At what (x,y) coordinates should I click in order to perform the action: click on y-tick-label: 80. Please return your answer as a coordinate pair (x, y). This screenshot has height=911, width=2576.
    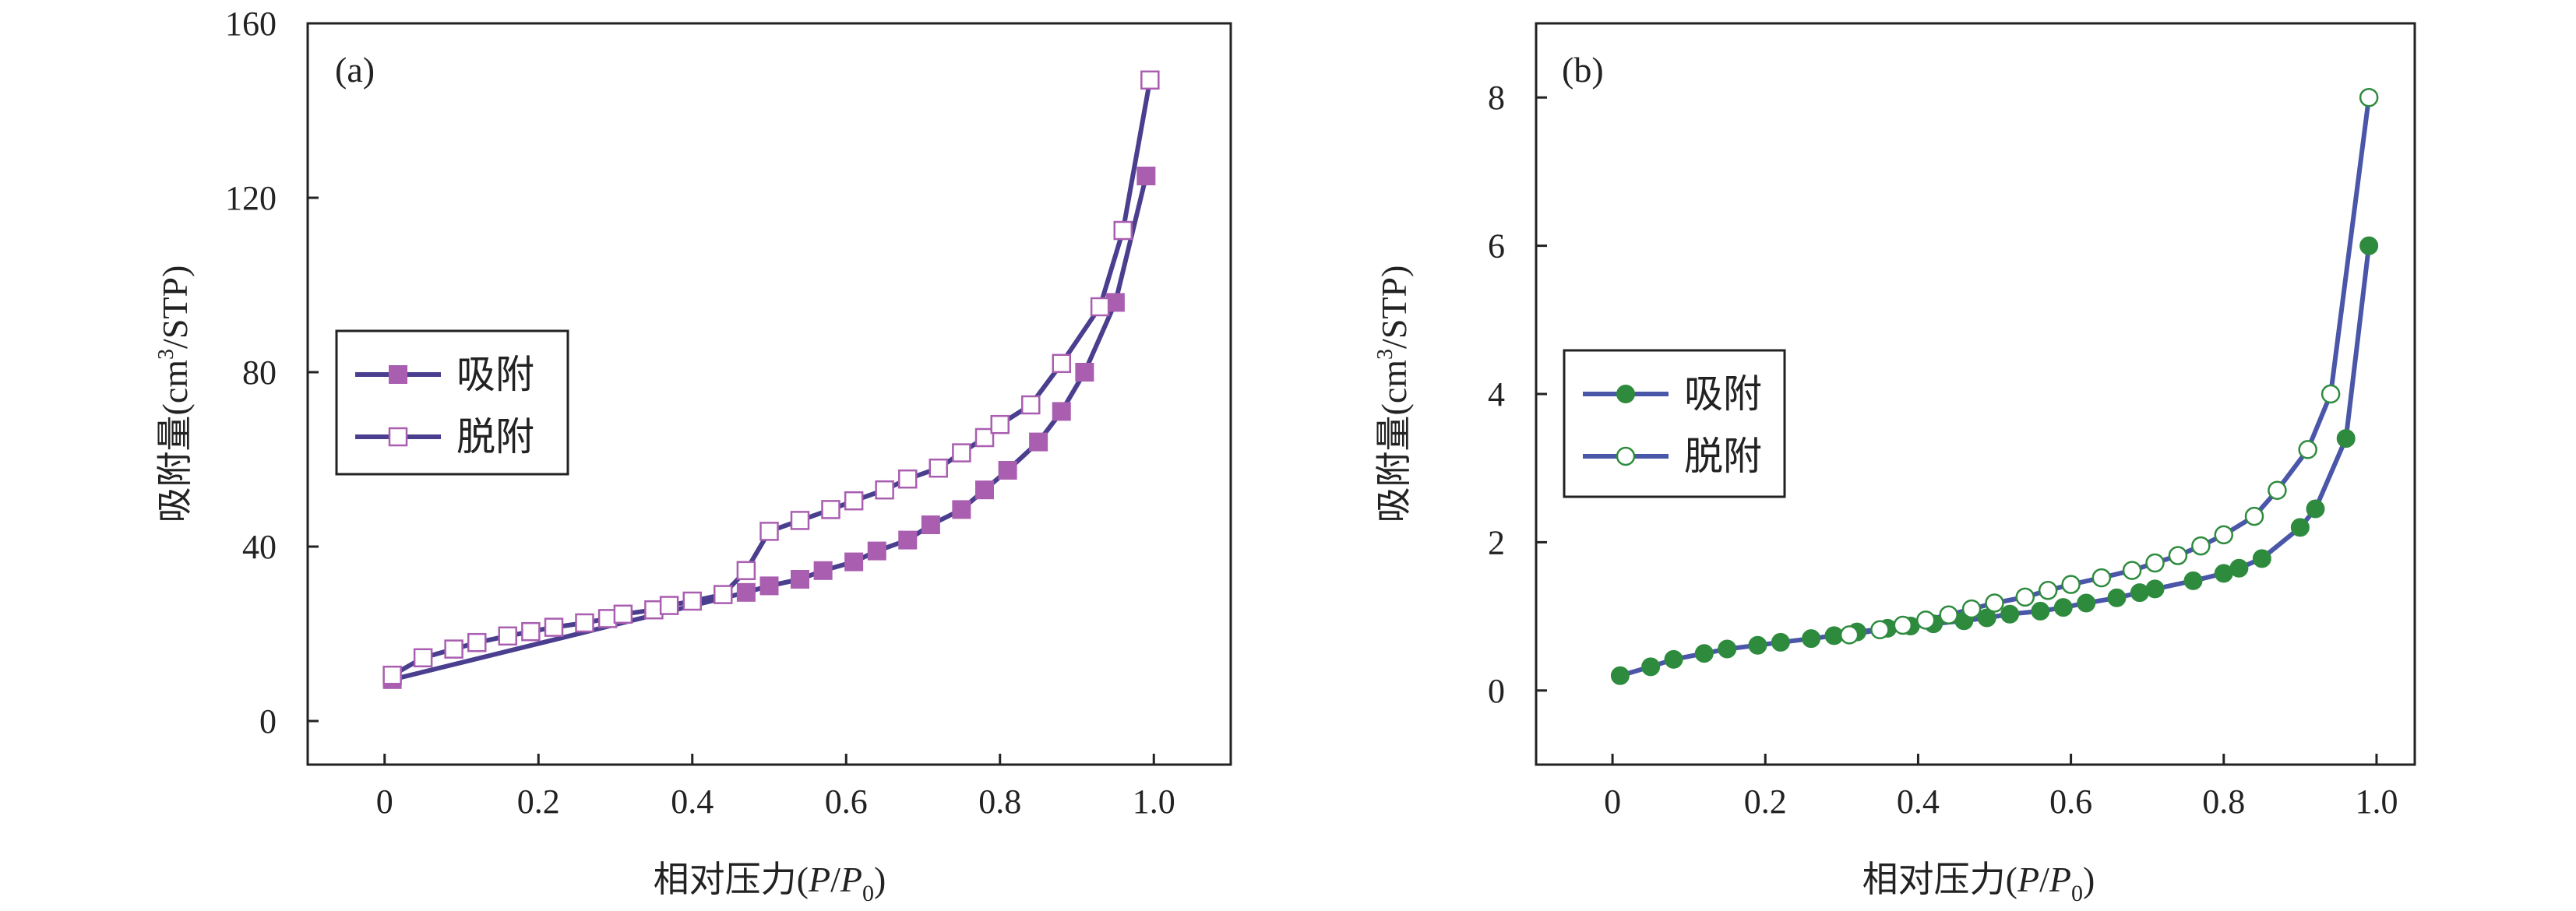
    Looking at the image, I should click on (259, 373).